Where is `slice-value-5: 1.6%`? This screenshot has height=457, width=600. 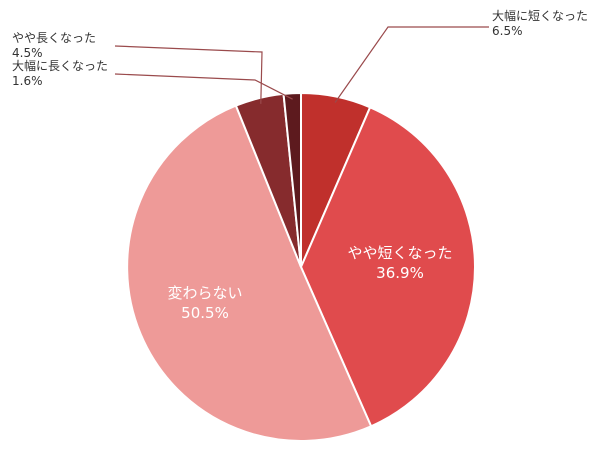 slice-value-5: 1.6% is located at coordinates (27, 81).